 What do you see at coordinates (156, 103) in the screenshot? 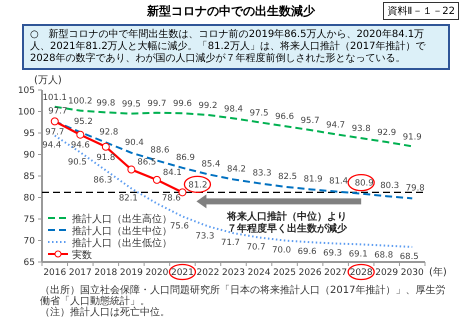
I see `data-label: 99.7` at bounding box center [156, 103].